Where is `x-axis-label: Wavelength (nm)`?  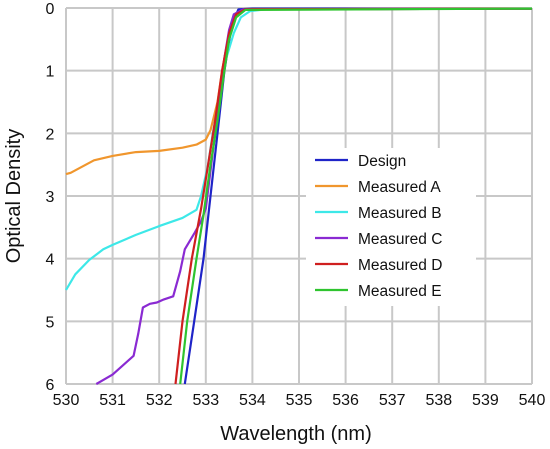 x-axis-label: Wavelength (nm) is located at coordinates (296, 434).